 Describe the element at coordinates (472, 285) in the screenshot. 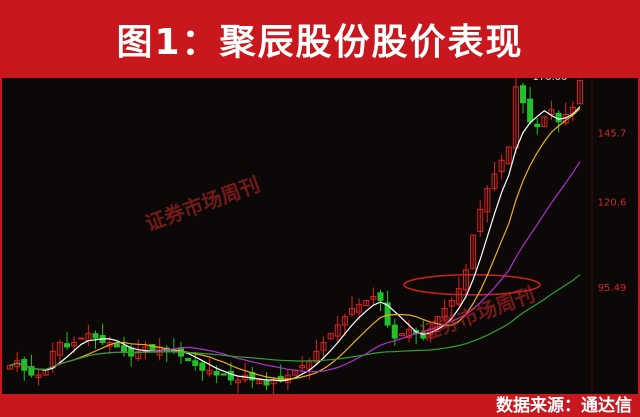

I see `annotation-ellipse` at that location.